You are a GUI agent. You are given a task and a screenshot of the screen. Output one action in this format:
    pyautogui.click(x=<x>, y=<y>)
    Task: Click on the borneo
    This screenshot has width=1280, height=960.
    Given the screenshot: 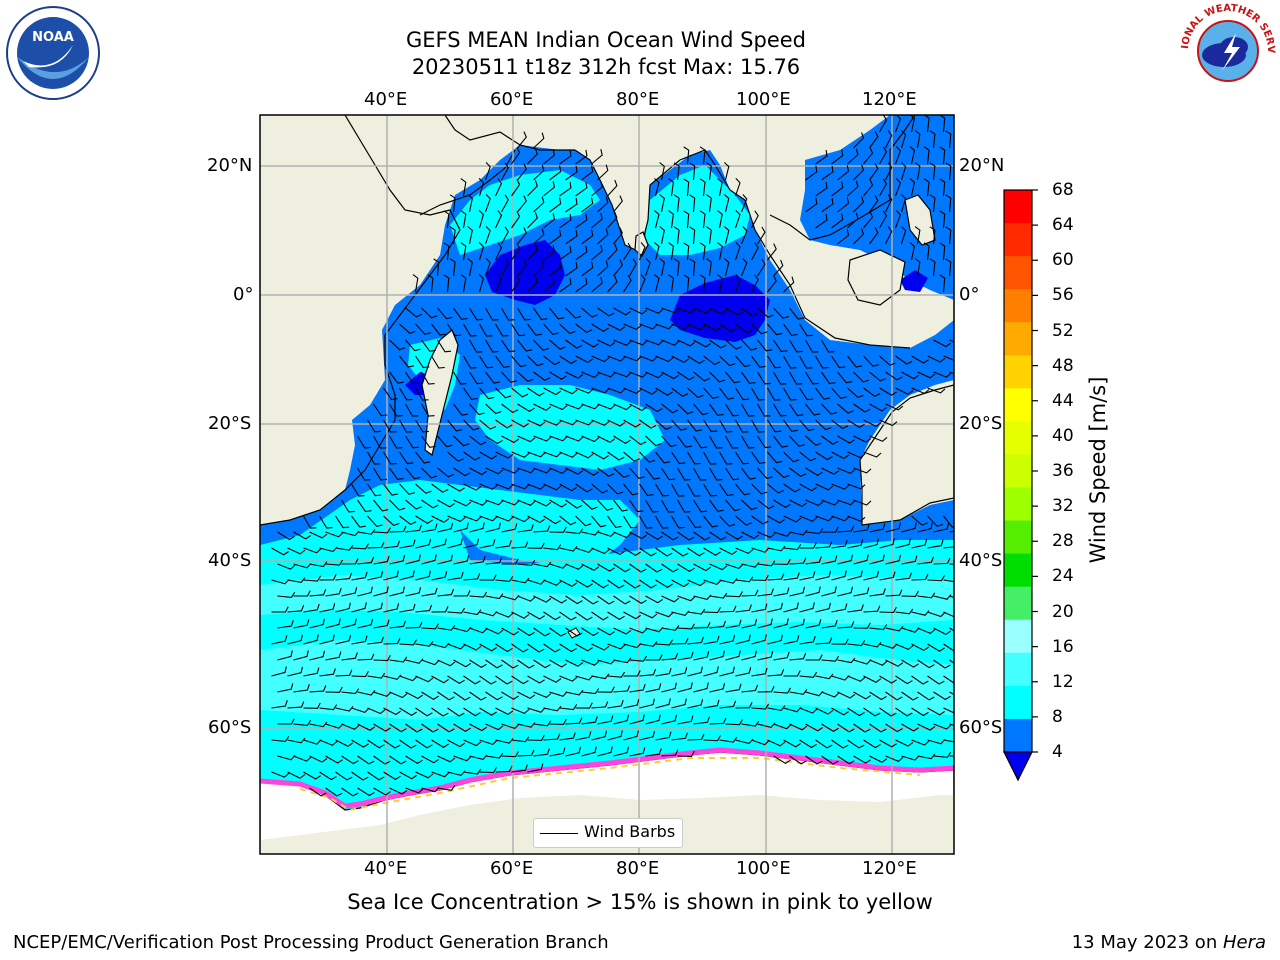 What is the action you would take?
    pyautogui.click(x=876, y=277)
    